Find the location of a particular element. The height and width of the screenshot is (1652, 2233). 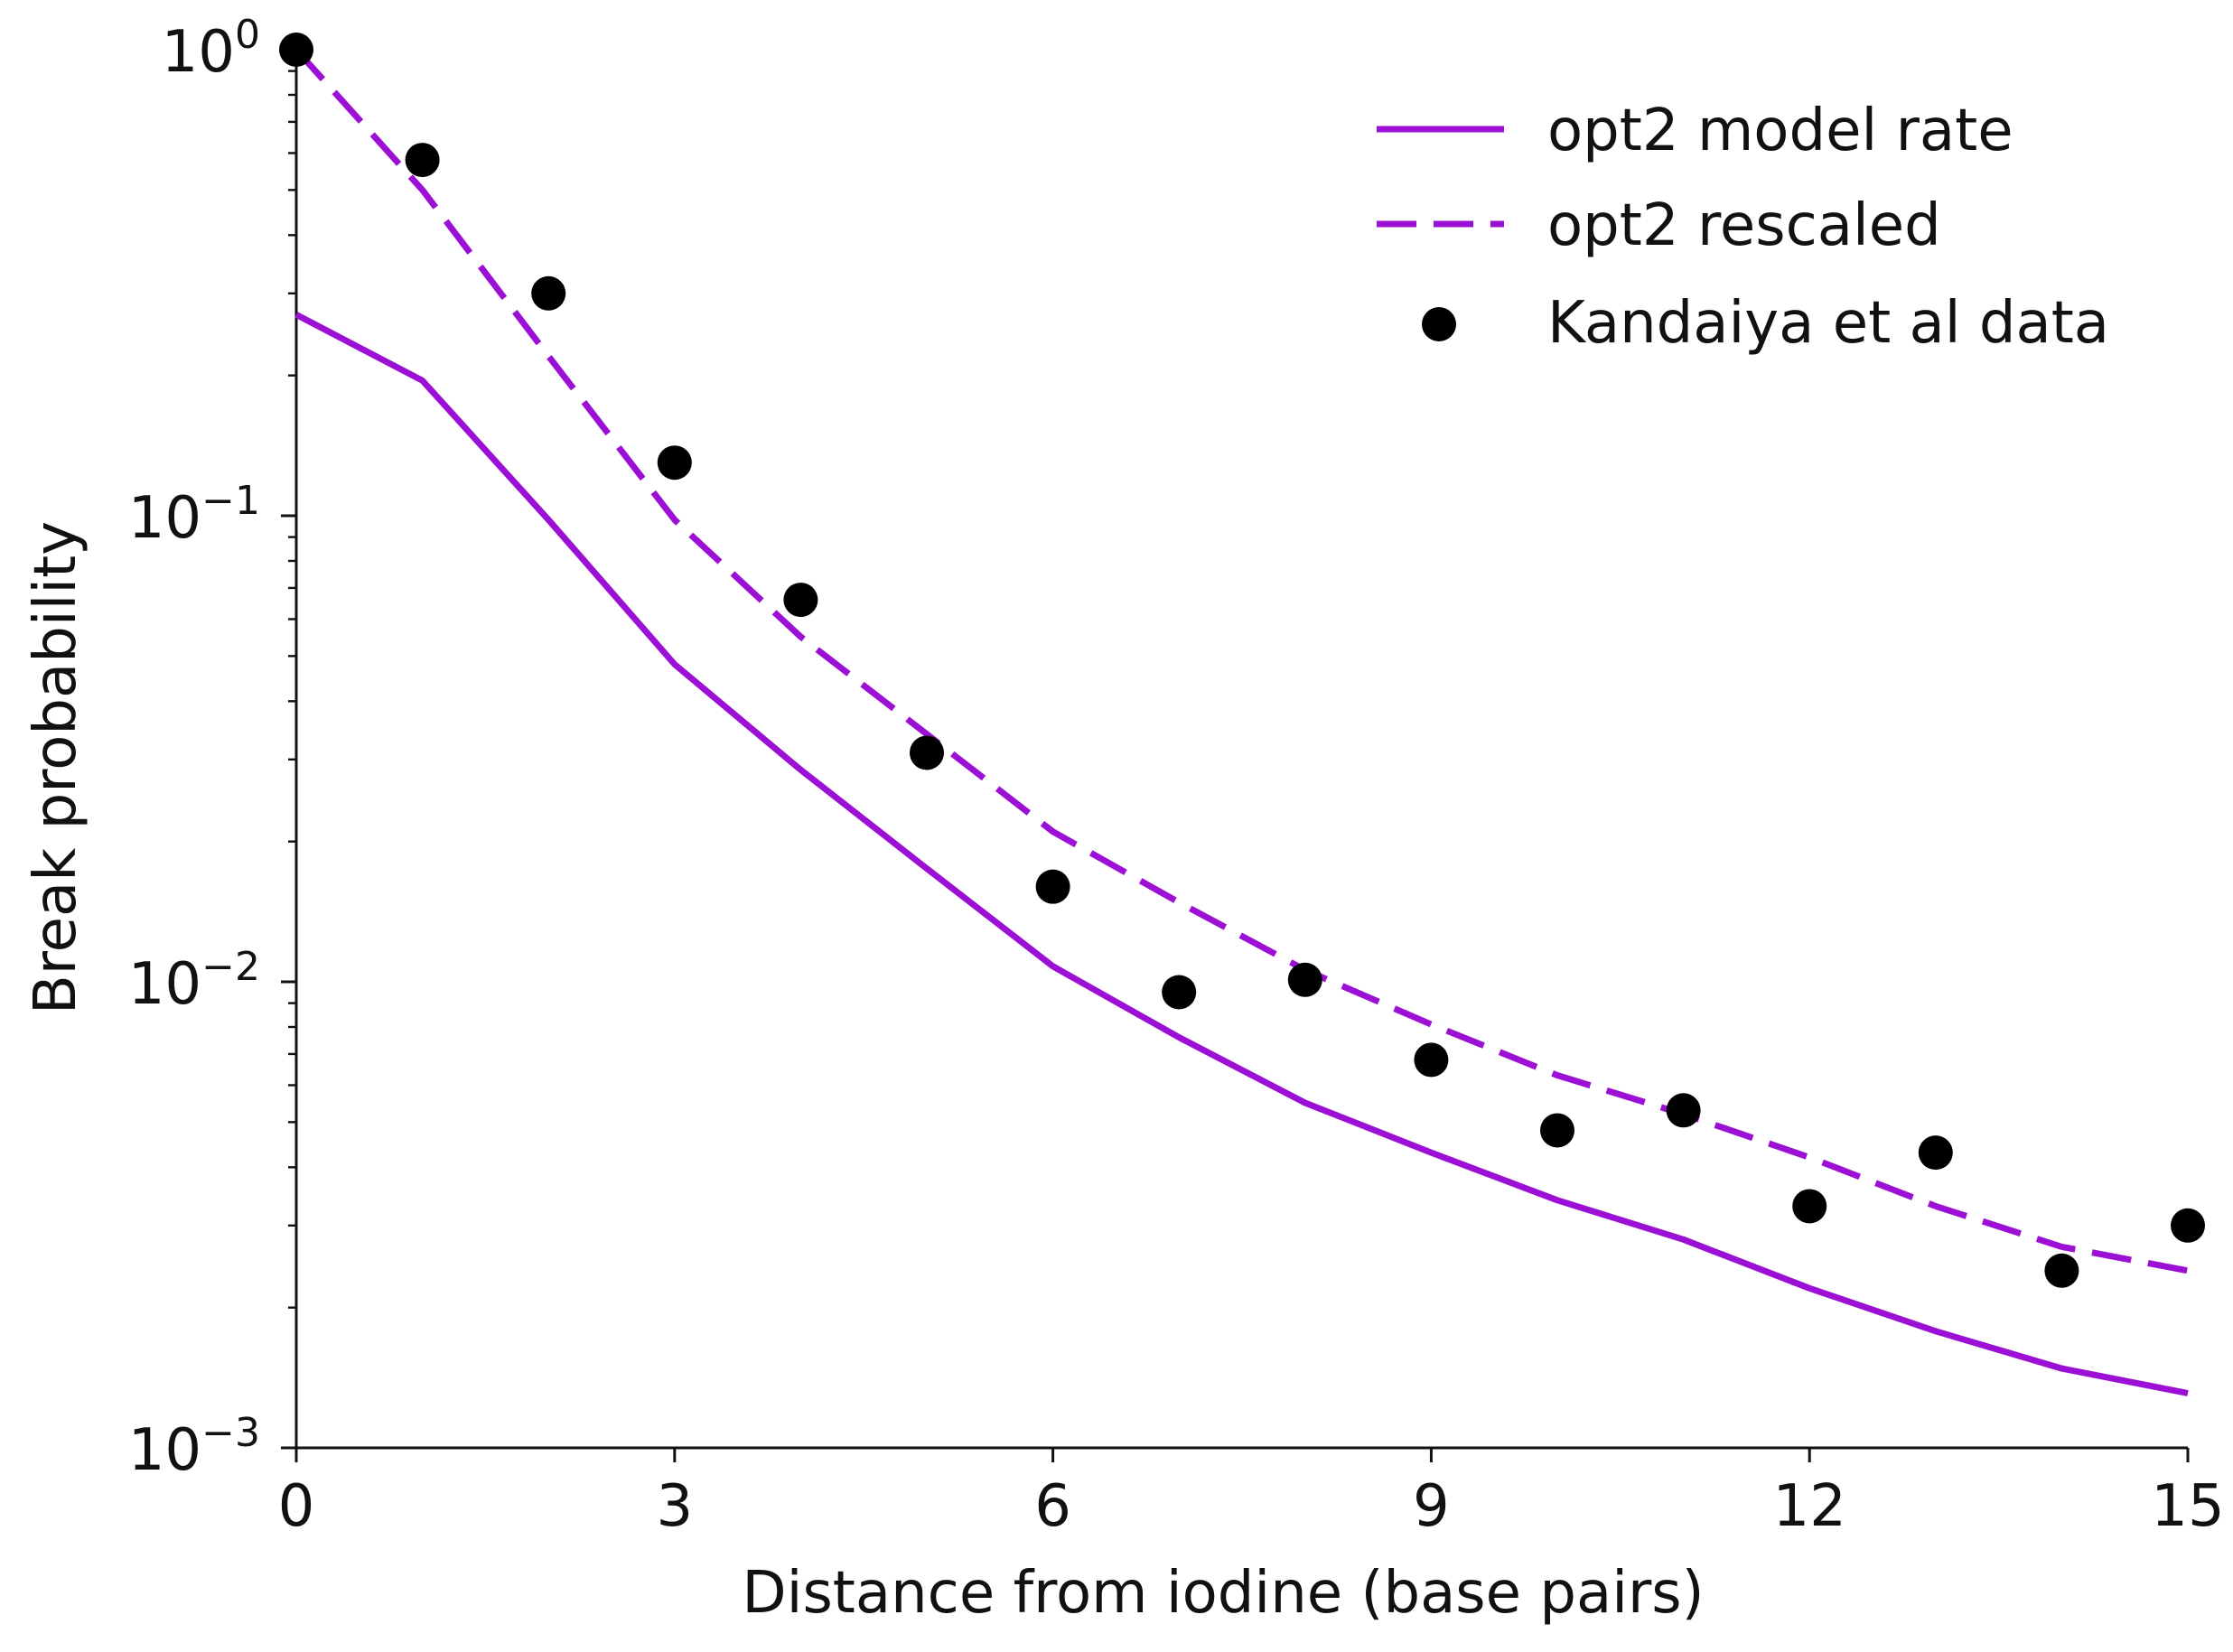

x-axis-label: Distance from iodine (base pairs) is located at coordinates (1223, 1593).